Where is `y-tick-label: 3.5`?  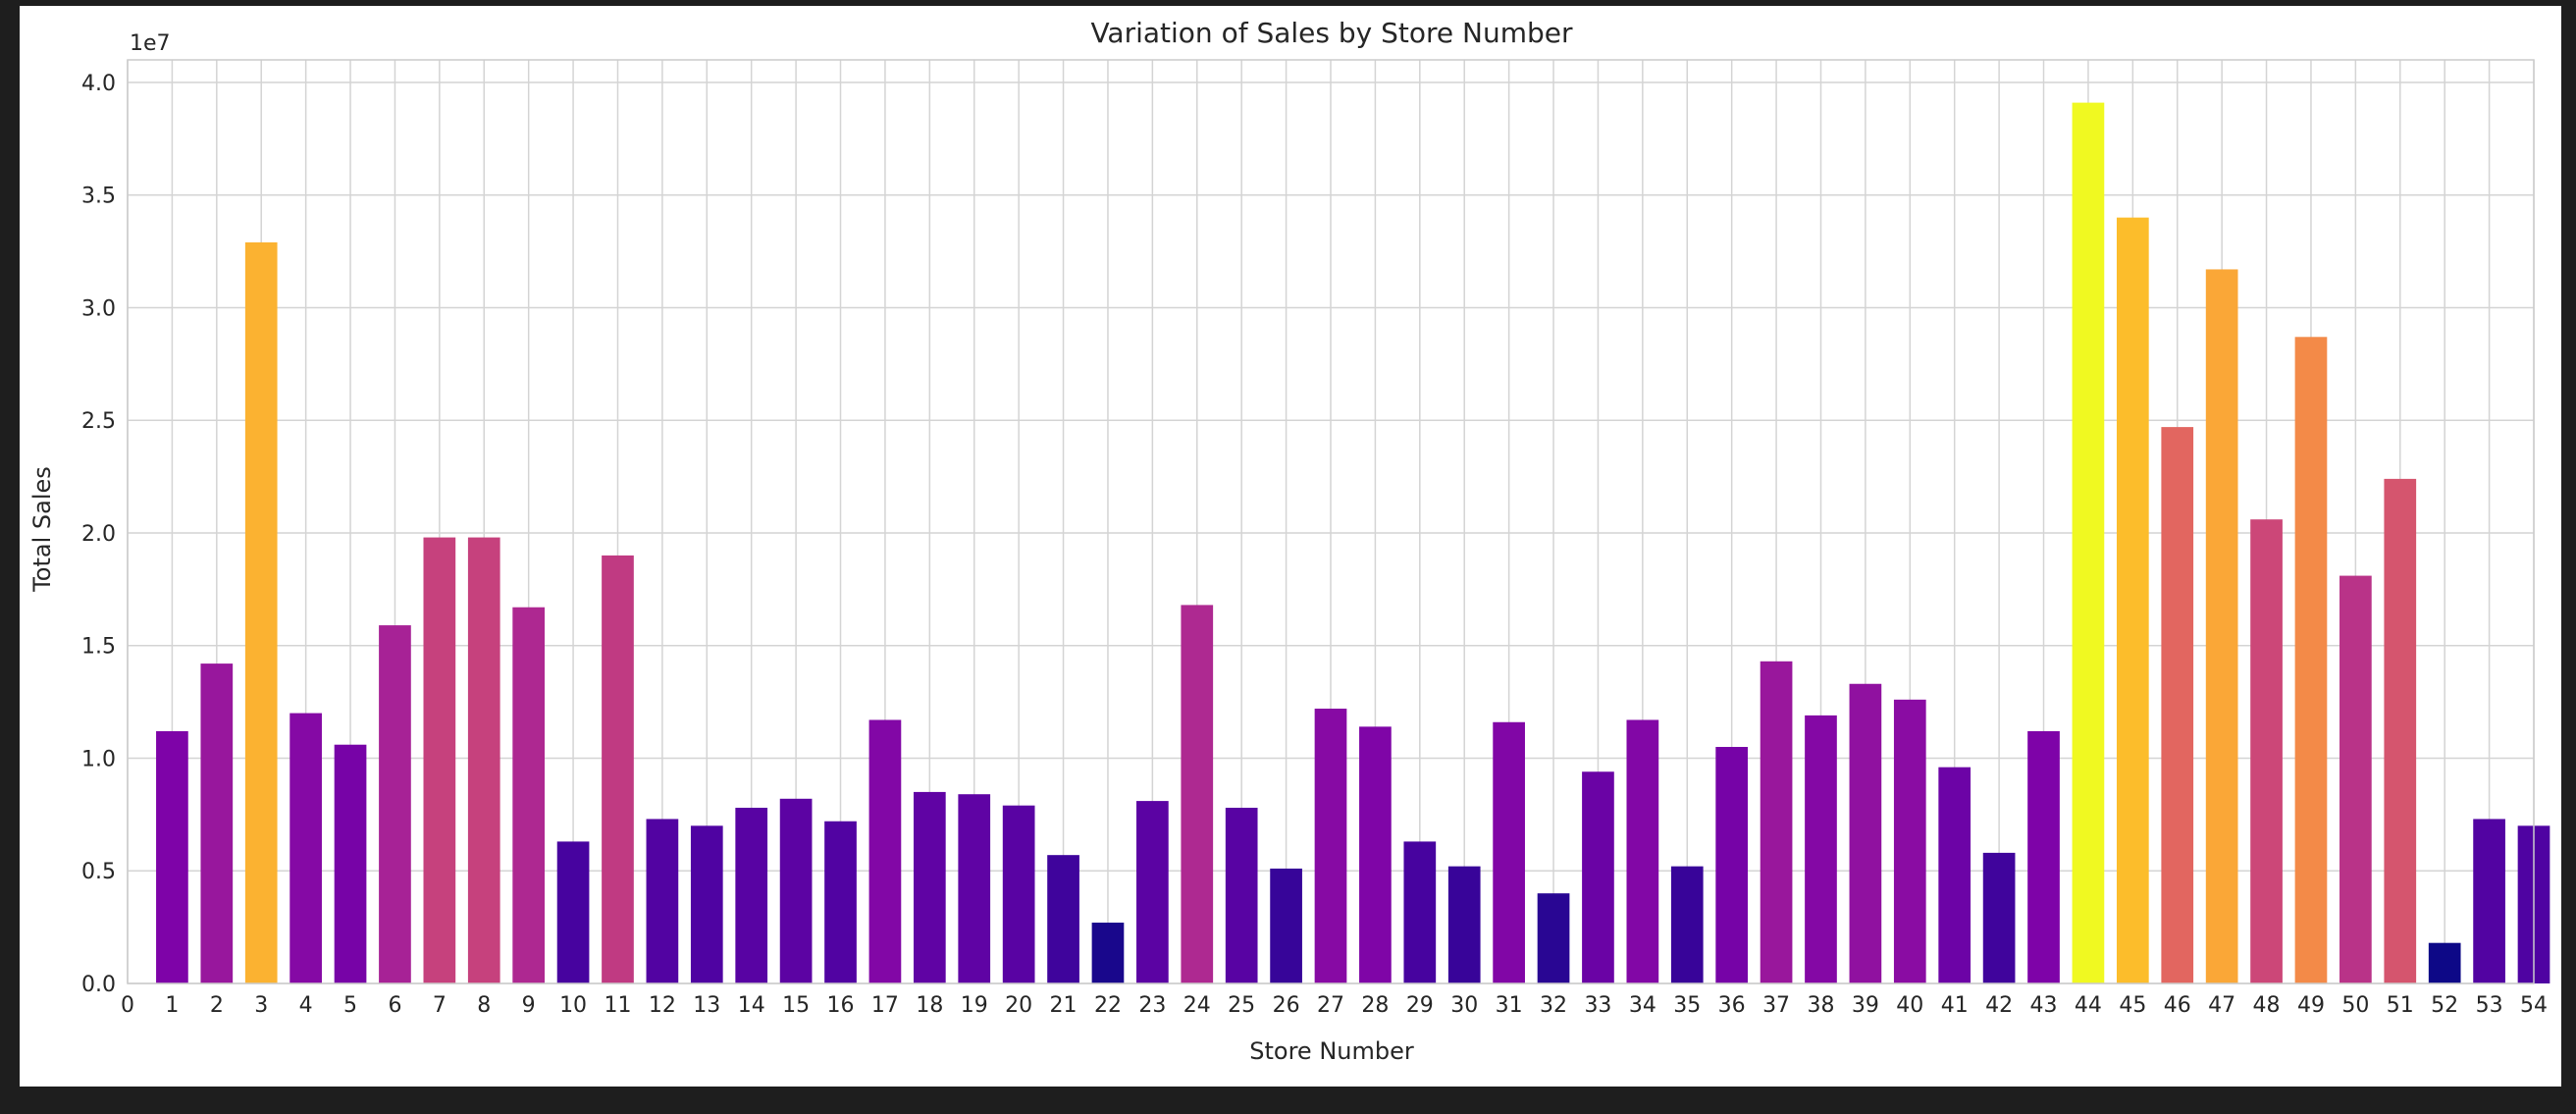 y-tick-label: 3.5 is located at coordinates (98, 197).